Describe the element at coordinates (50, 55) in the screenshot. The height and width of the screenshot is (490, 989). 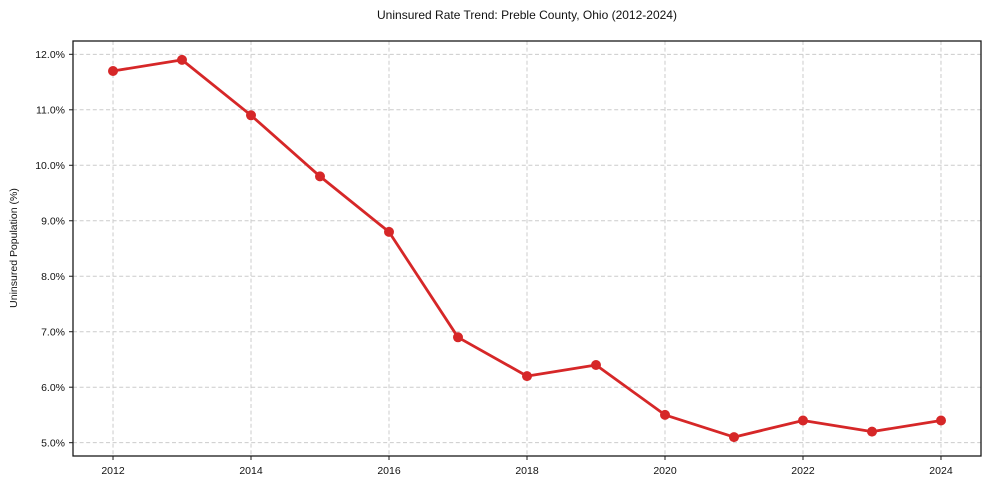
I see `y-tick-label: 12.0%` at that location.